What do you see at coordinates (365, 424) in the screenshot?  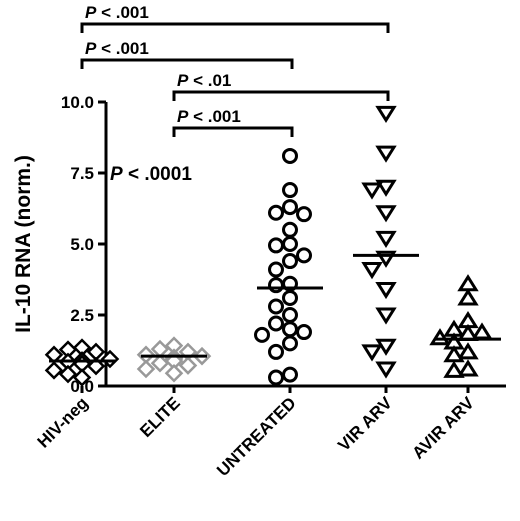 I see `x-tick-label: VIR ARV` at bounding box center [365, 424].